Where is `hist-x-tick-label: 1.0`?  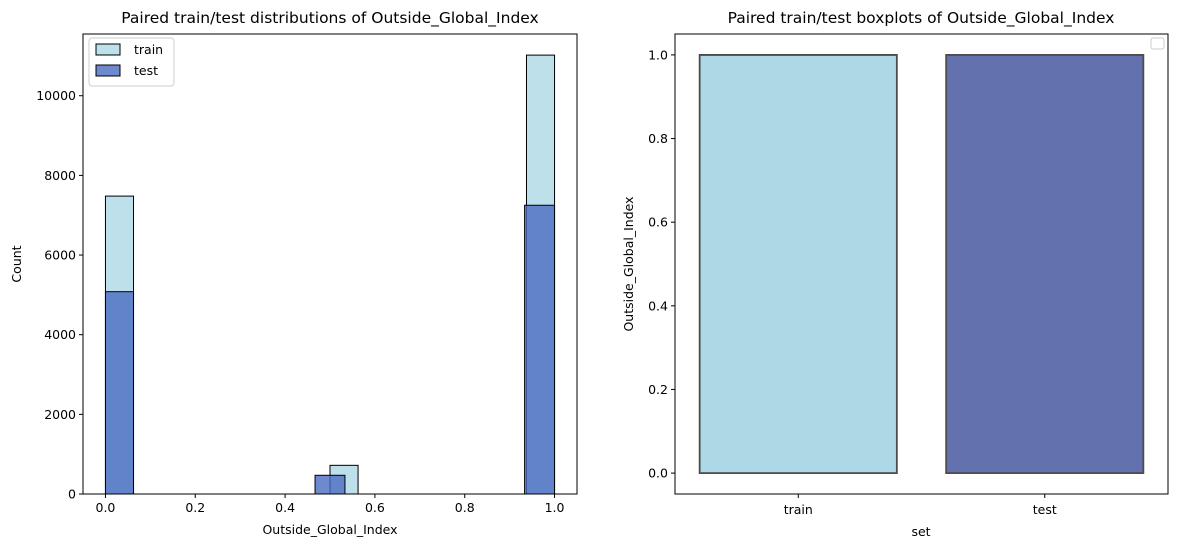
hist-x-tick-label: 1.0 is located at coordinates (555, 507).